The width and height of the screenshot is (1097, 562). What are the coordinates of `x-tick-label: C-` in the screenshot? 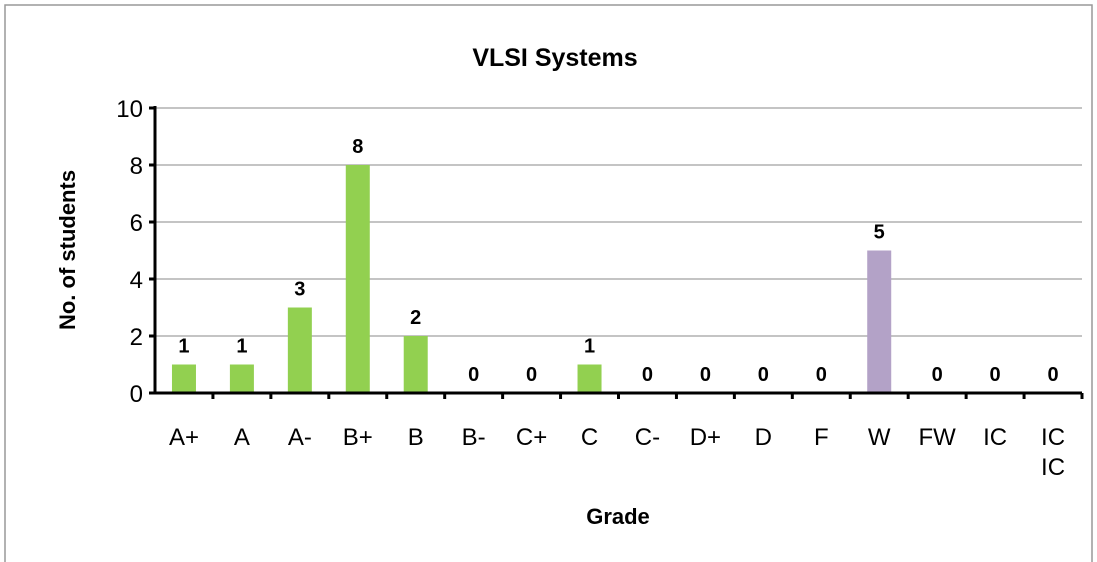 It's located at (647, 437).